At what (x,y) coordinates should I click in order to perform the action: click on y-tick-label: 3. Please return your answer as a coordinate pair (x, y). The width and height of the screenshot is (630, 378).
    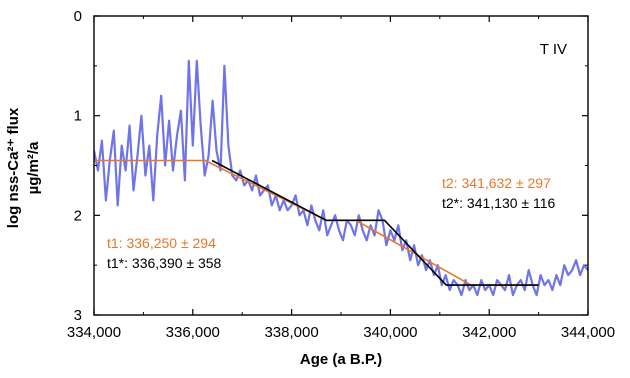
    Looking at the image, I should click on (78, 315).